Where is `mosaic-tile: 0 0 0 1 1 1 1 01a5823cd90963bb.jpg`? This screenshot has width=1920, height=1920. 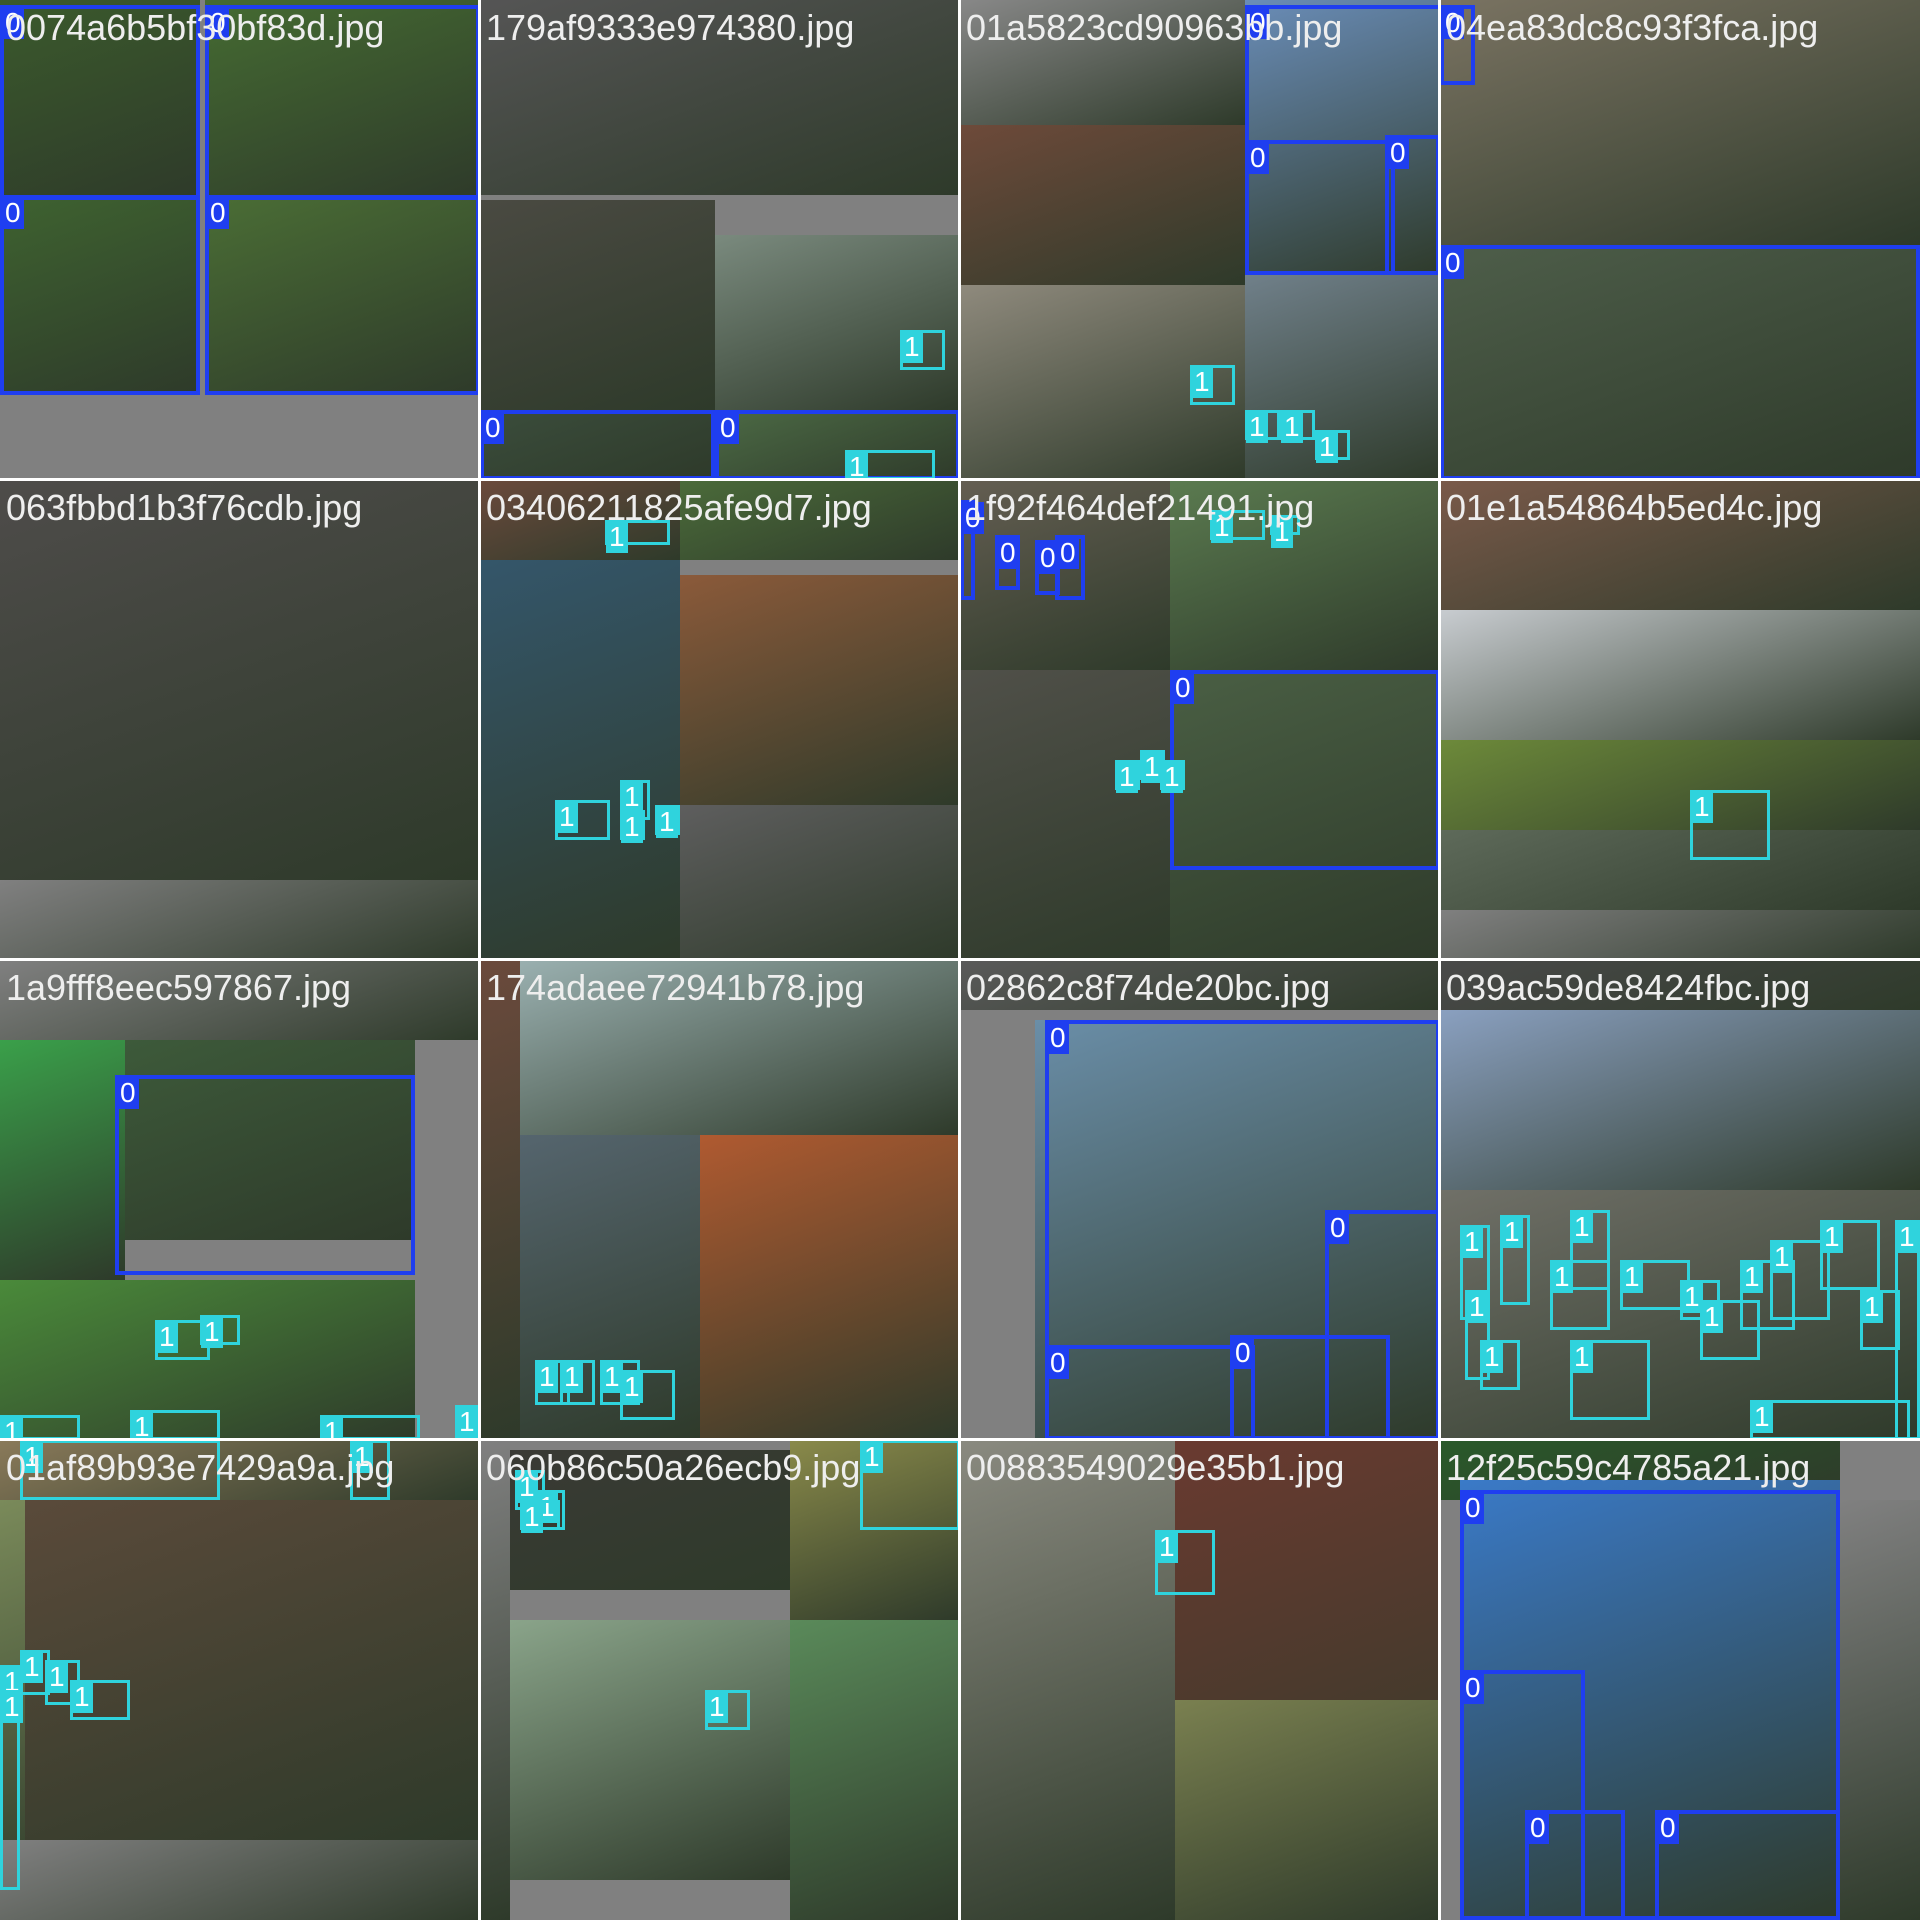 mosaic-tile: 0 0 0 1 1 1 1 01a5823cd90963bb.jpg is located at coordinates (1200, 240).